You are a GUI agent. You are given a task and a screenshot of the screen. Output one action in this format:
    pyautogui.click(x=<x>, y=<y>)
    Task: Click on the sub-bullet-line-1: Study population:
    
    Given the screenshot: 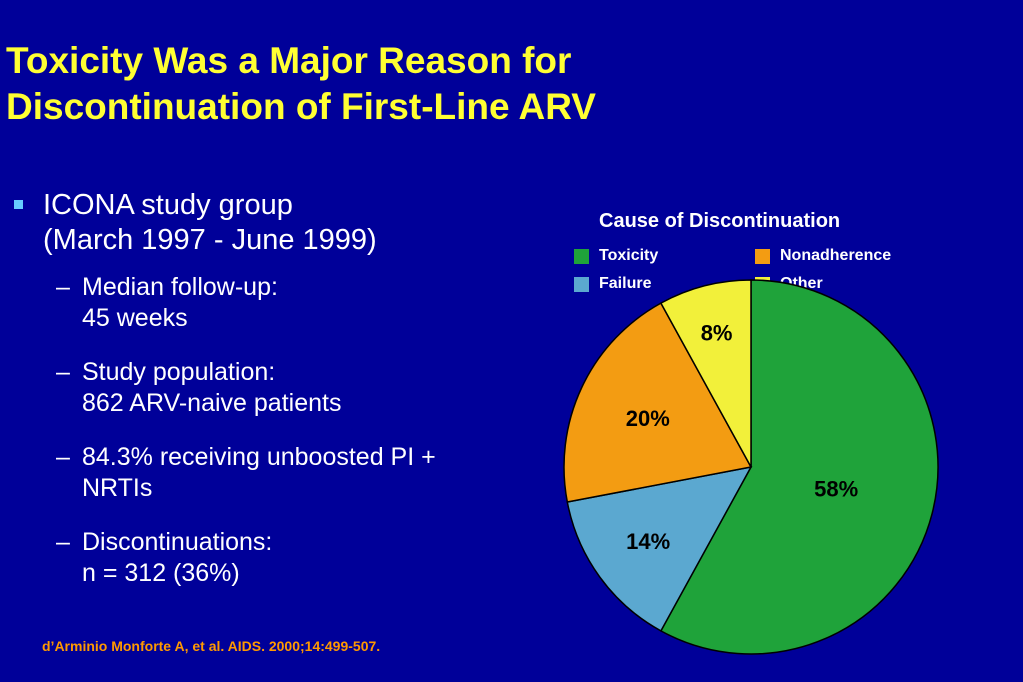 What is the action you would take?
    pyautogui.click(x=179, y=372)
    